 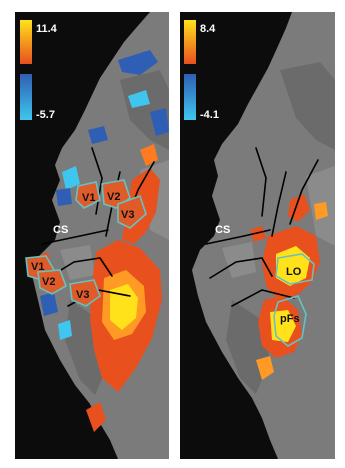 I want to click on left-roi-label-v3-upper: V3, so click(x=127, y=215).